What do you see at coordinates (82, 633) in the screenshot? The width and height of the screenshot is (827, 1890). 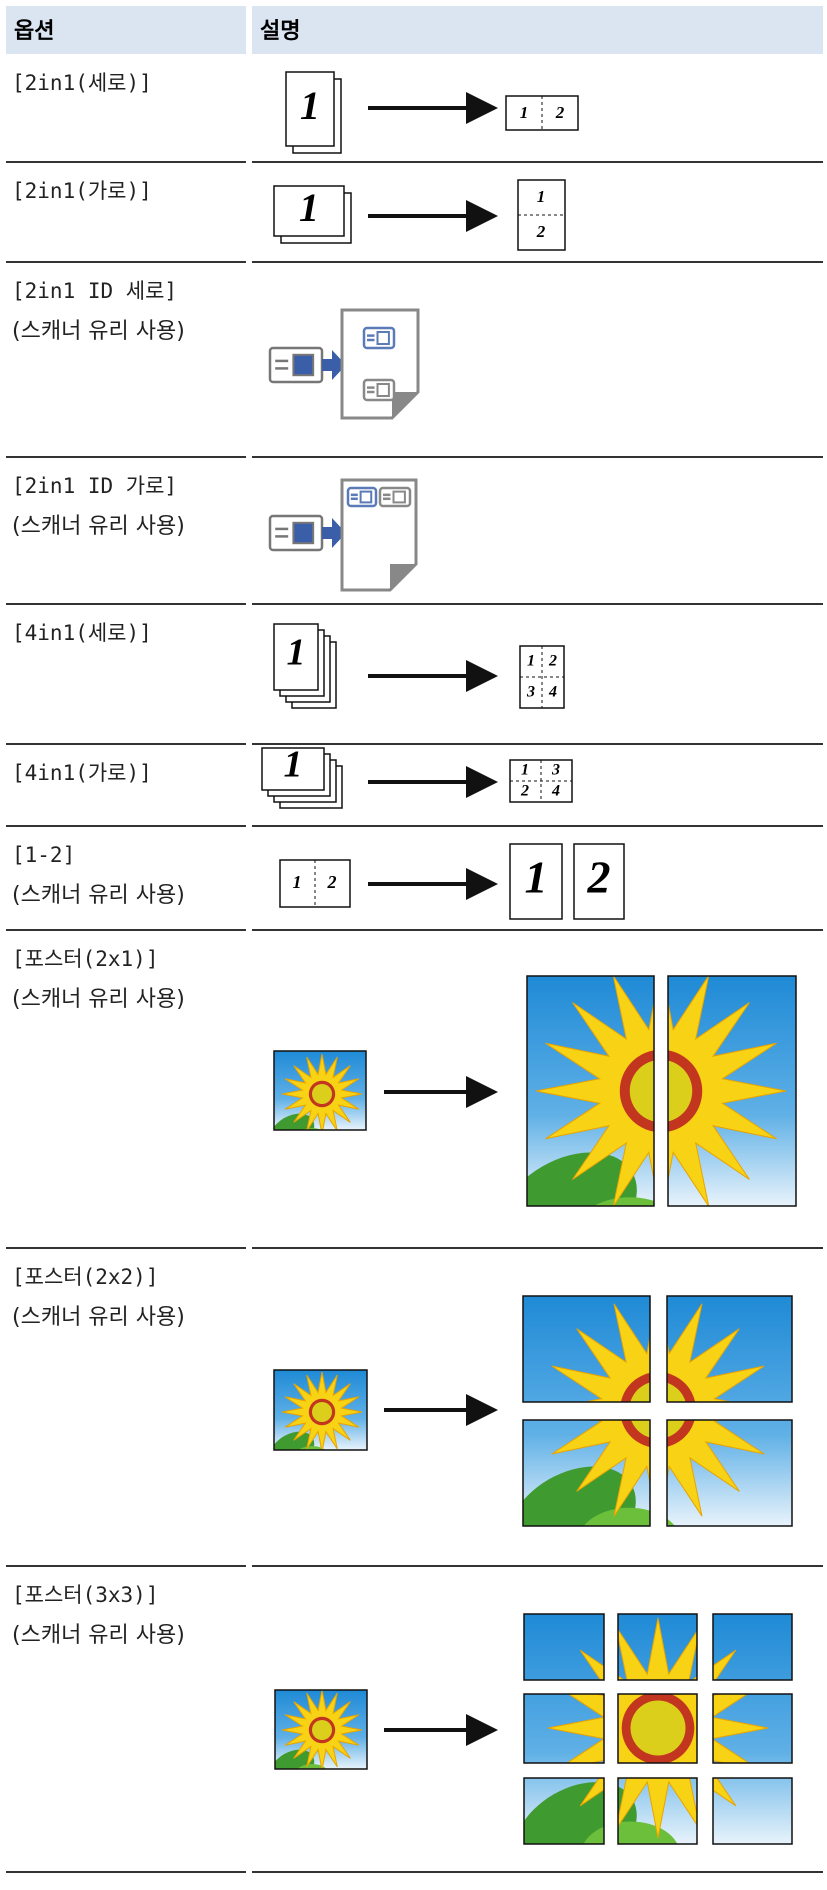 I see `option-text: [4in1(세로)]` at bounding box center [82, 633].